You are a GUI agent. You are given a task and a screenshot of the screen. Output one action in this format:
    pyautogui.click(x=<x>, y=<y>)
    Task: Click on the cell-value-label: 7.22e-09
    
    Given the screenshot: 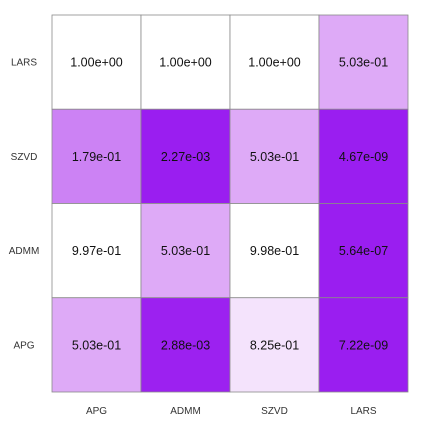 What is the action you would take?
    pyautogui.click(x=363, y=345)
    